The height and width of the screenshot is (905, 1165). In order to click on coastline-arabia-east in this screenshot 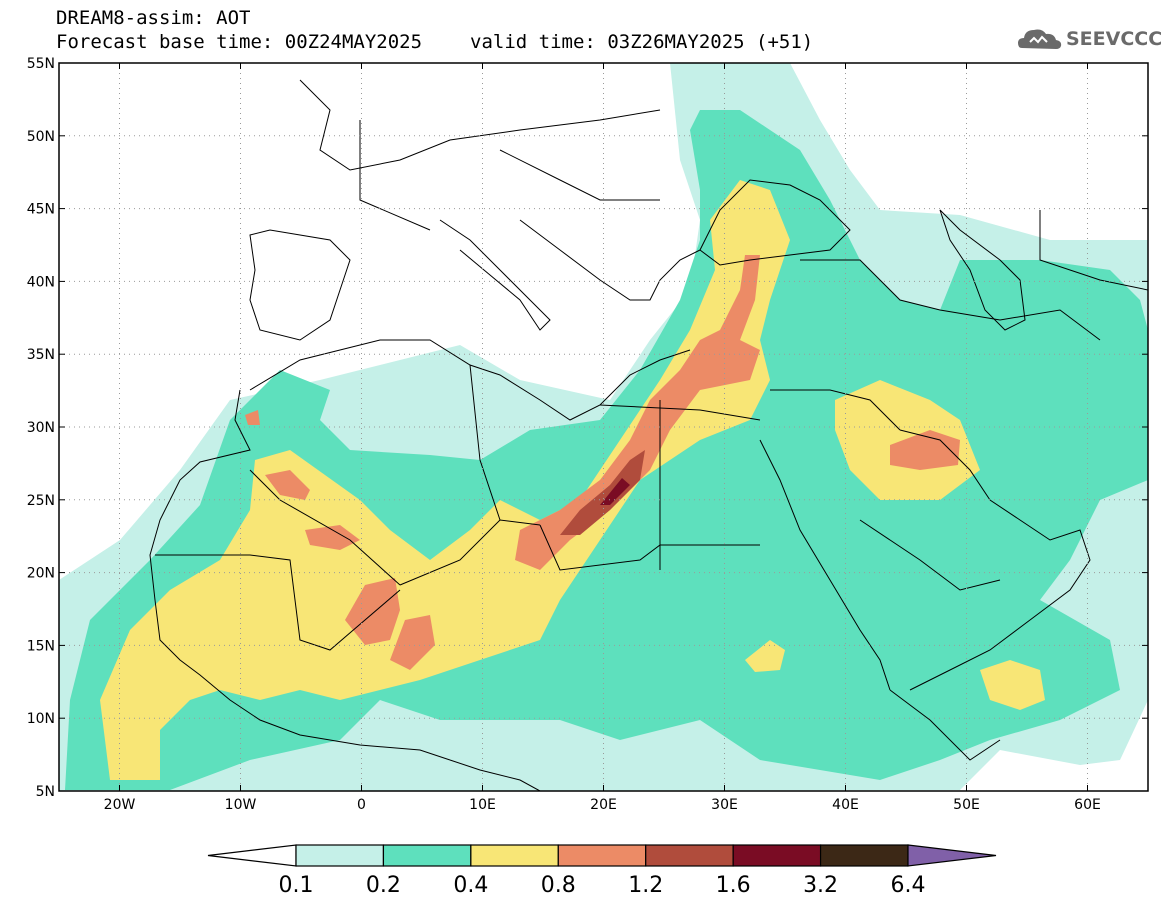, I will do `click(995, 560)`.